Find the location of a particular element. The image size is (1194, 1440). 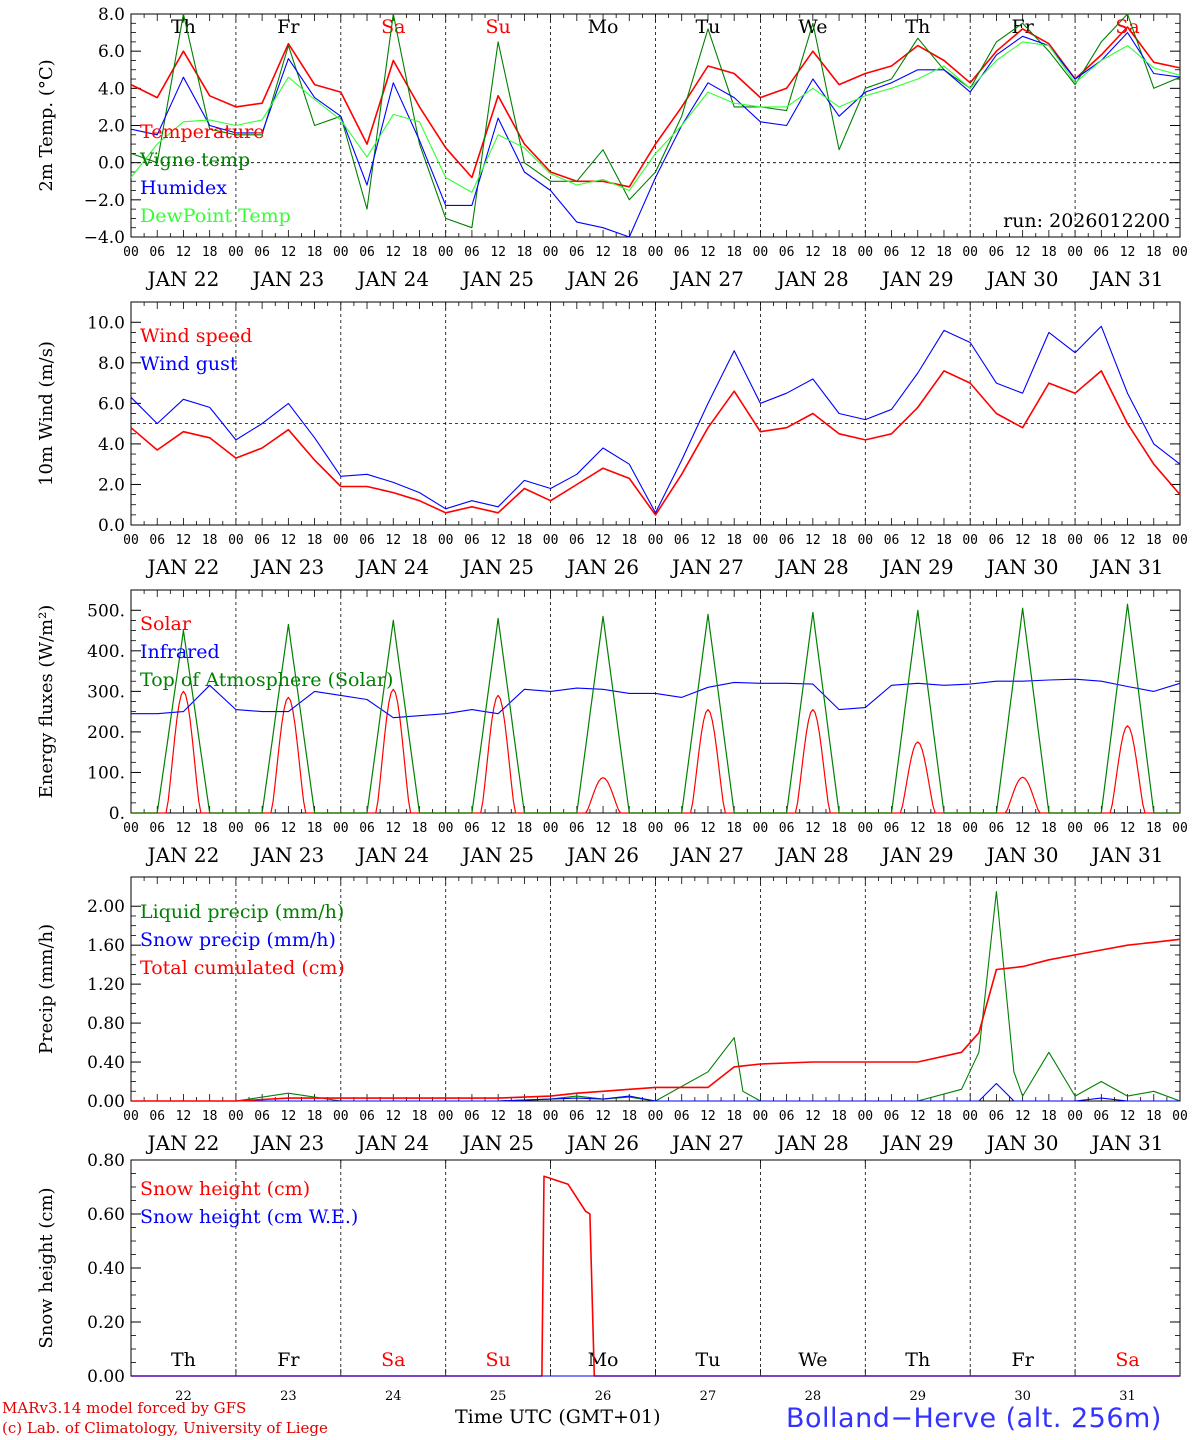

date-label: JAN 24 is located at coordinates (392, 1143).